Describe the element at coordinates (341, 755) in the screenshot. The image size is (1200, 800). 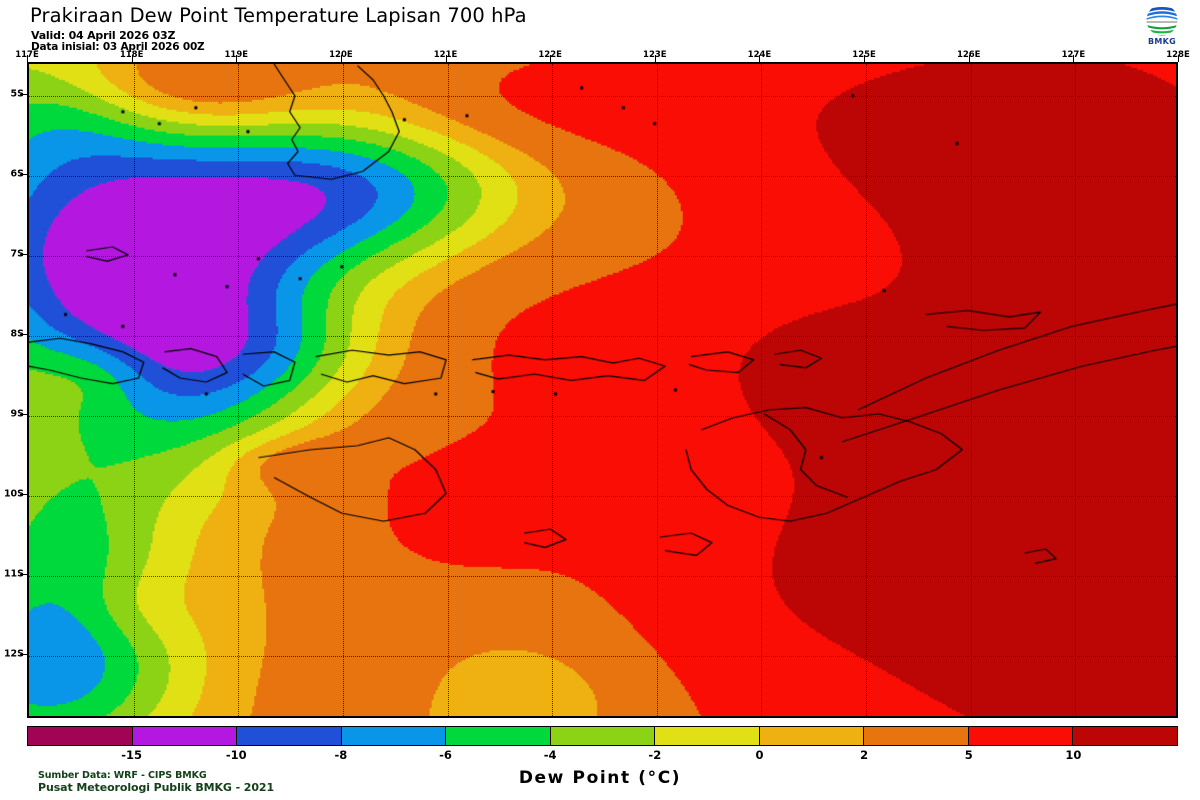
I see `colorbar-tick-label: -8` at that location.